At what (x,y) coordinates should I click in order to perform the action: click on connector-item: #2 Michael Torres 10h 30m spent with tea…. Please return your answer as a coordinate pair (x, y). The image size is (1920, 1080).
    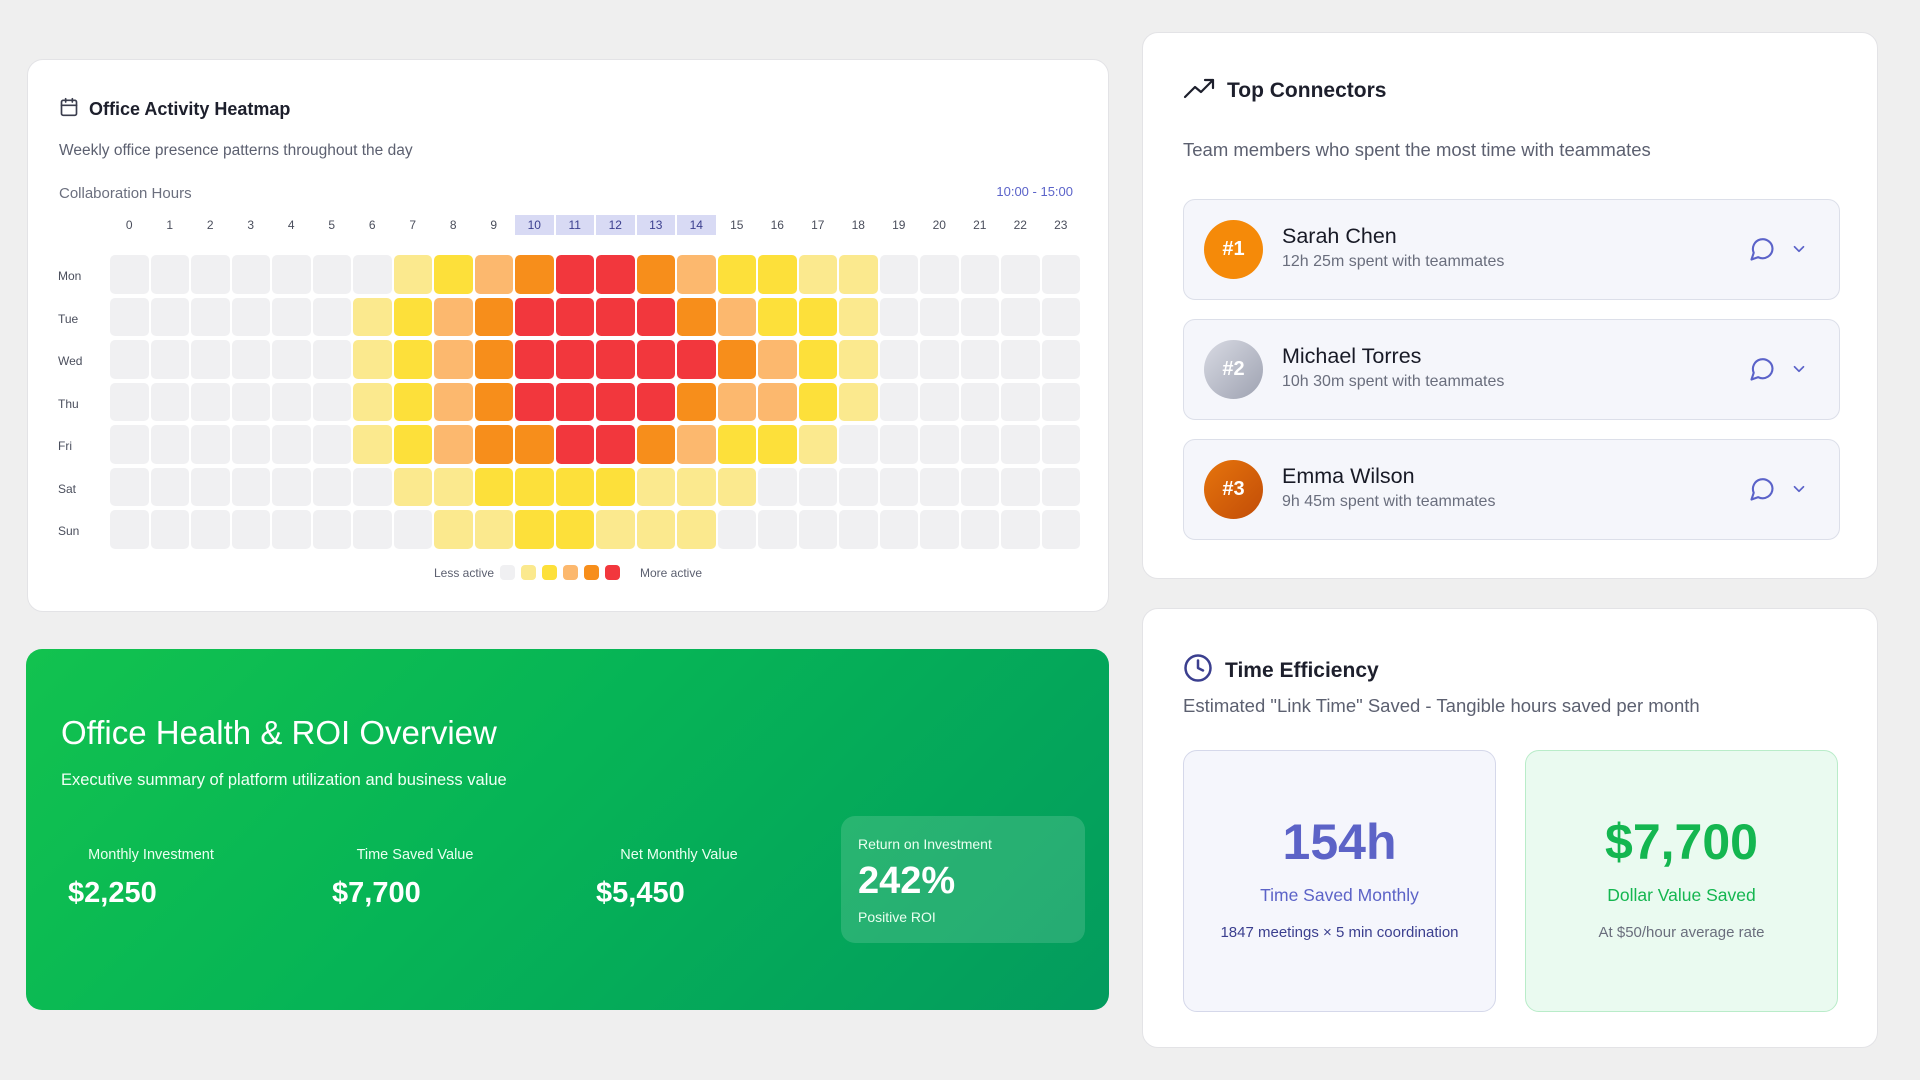
    Looking at the image, I should click on (1511, 369).